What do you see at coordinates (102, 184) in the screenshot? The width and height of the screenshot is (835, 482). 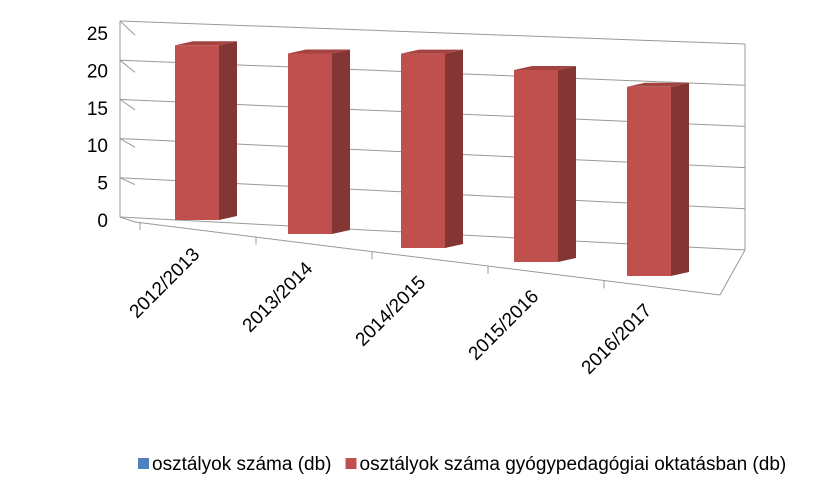 I see `y-tick-label: 5` at bounding box center [102, 184].